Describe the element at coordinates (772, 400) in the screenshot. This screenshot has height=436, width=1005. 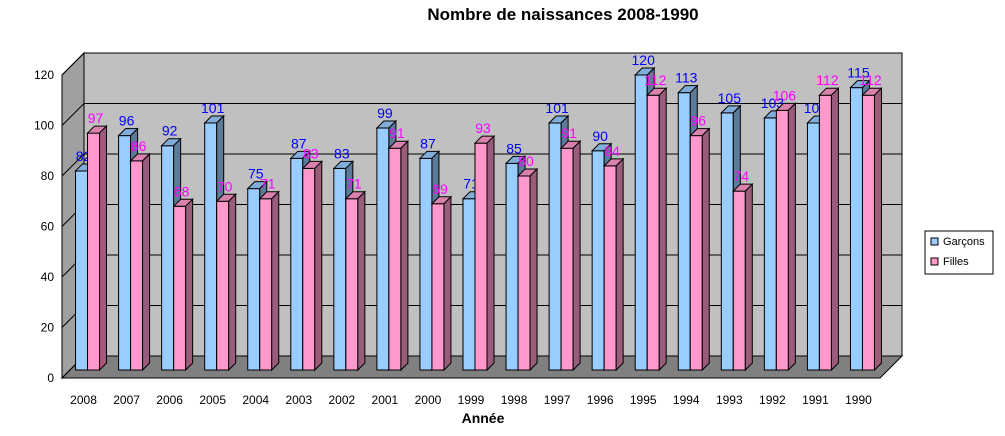
I see `x-tick-label: 1992` at that location.